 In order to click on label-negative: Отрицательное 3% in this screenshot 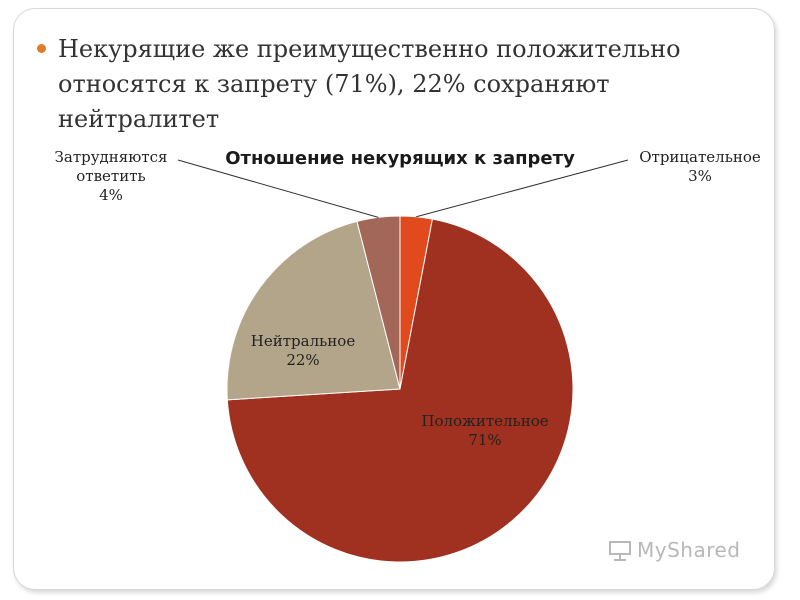, I will do `click(700, 167)`.